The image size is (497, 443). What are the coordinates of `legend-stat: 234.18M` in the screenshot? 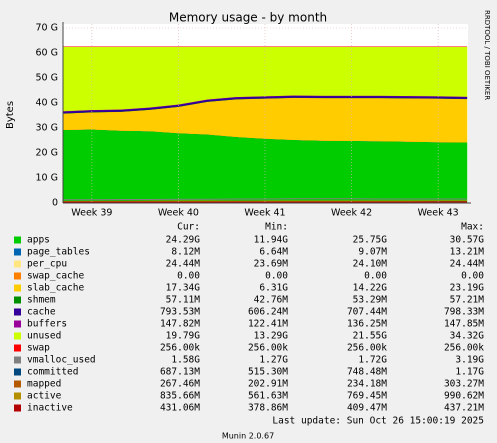 It's located at (367, 384).